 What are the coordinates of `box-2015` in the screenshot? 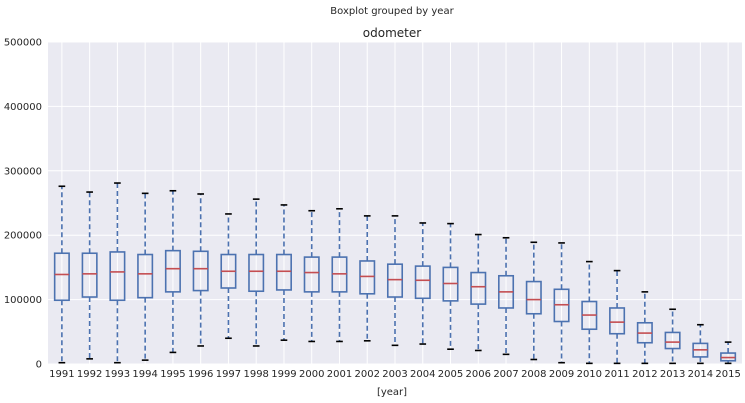 It's located at (728, 353).